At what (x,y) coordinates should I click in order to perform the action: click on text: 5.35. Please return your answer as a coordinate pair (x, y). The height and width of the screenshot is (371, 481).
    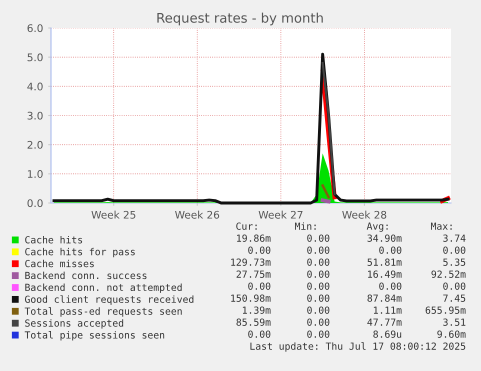
    Looking at the image, I should click on (454, 262).